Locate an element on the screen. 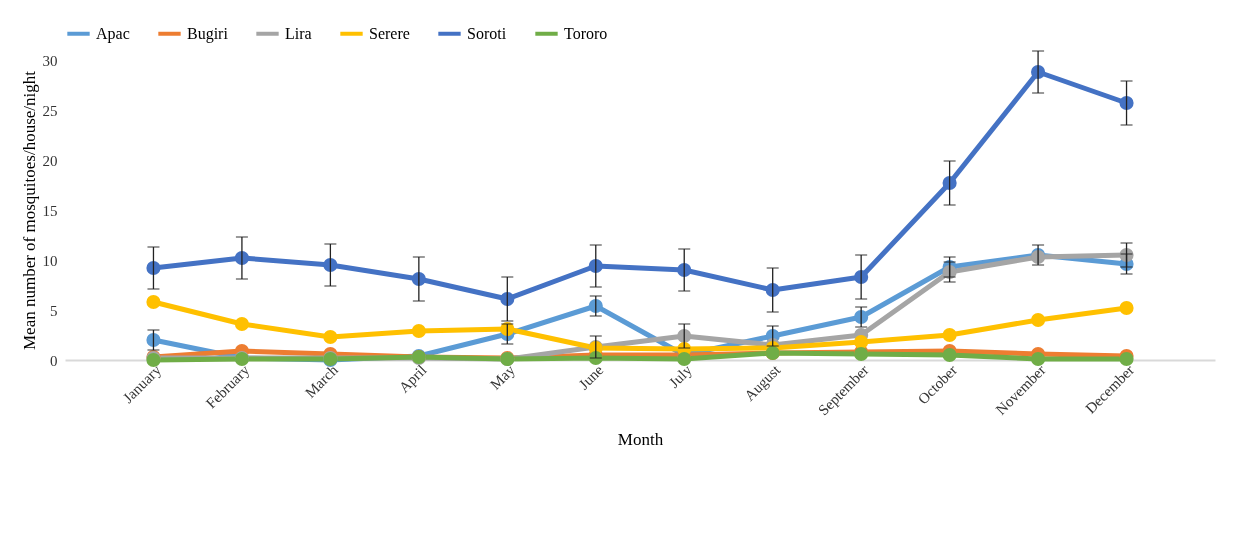 The image size is (1252, 552). legend-label: Lira is located at coordinates (298, 33).